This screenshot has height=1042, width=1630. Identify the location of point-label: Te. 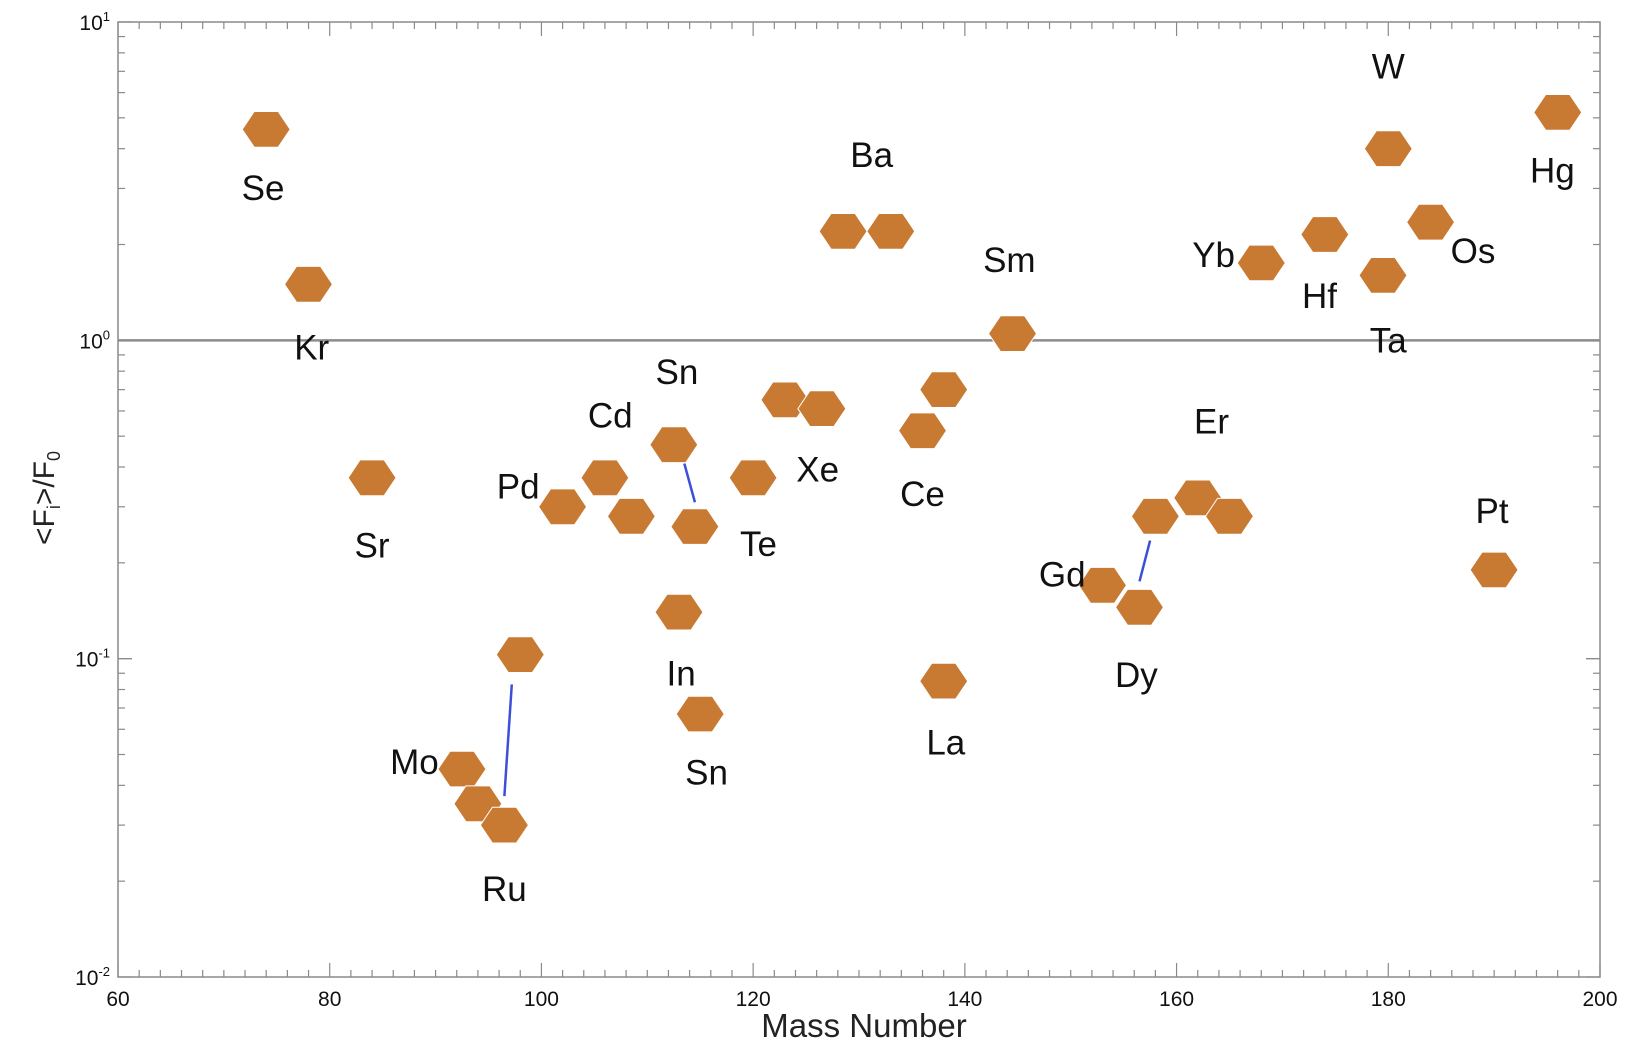
(758, 544).